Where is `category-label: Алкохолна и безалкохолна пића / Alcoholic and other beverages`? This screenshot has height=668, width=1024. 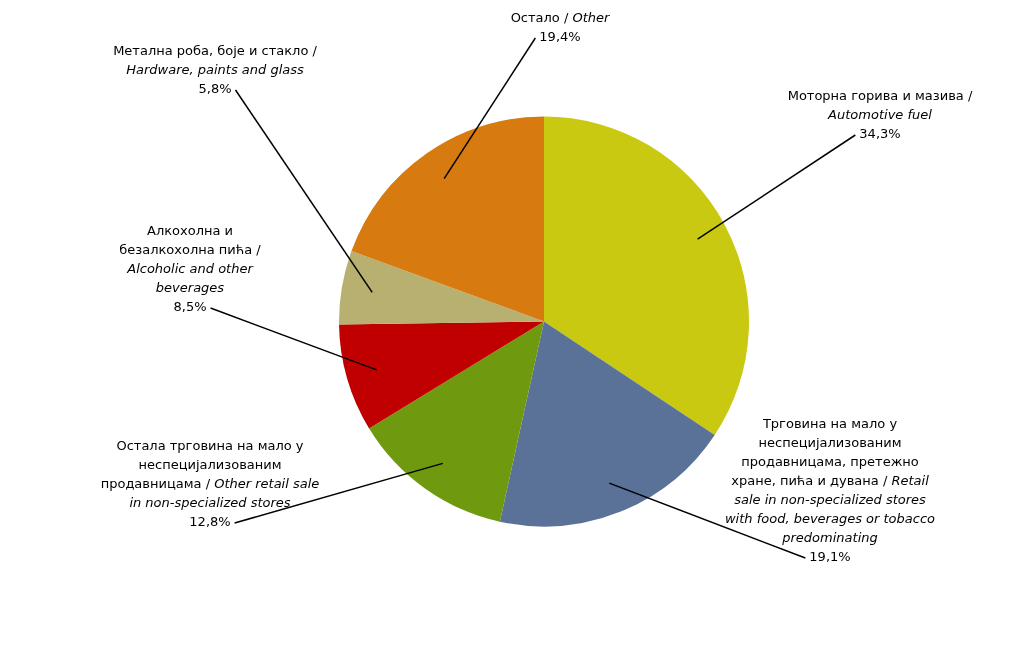 category-label: Алкохолна и безалкохолна пића / Alcoholic and other beverages is located at coordinates (190, 258).